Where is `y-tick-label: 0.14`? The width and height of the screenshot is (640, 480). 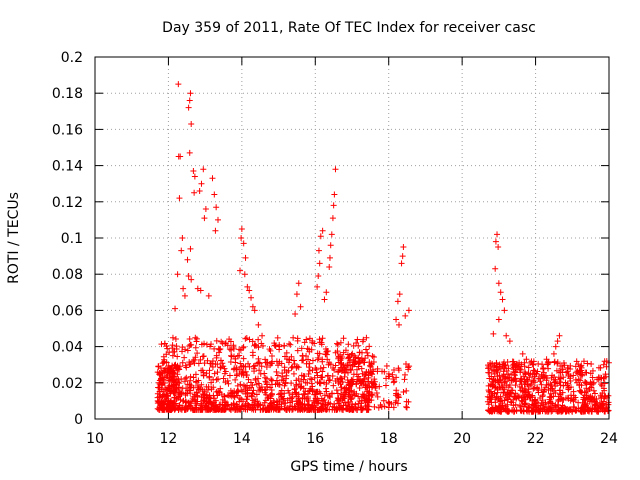 y-tick-label: 0.14 is located at coordinates (67, 167).